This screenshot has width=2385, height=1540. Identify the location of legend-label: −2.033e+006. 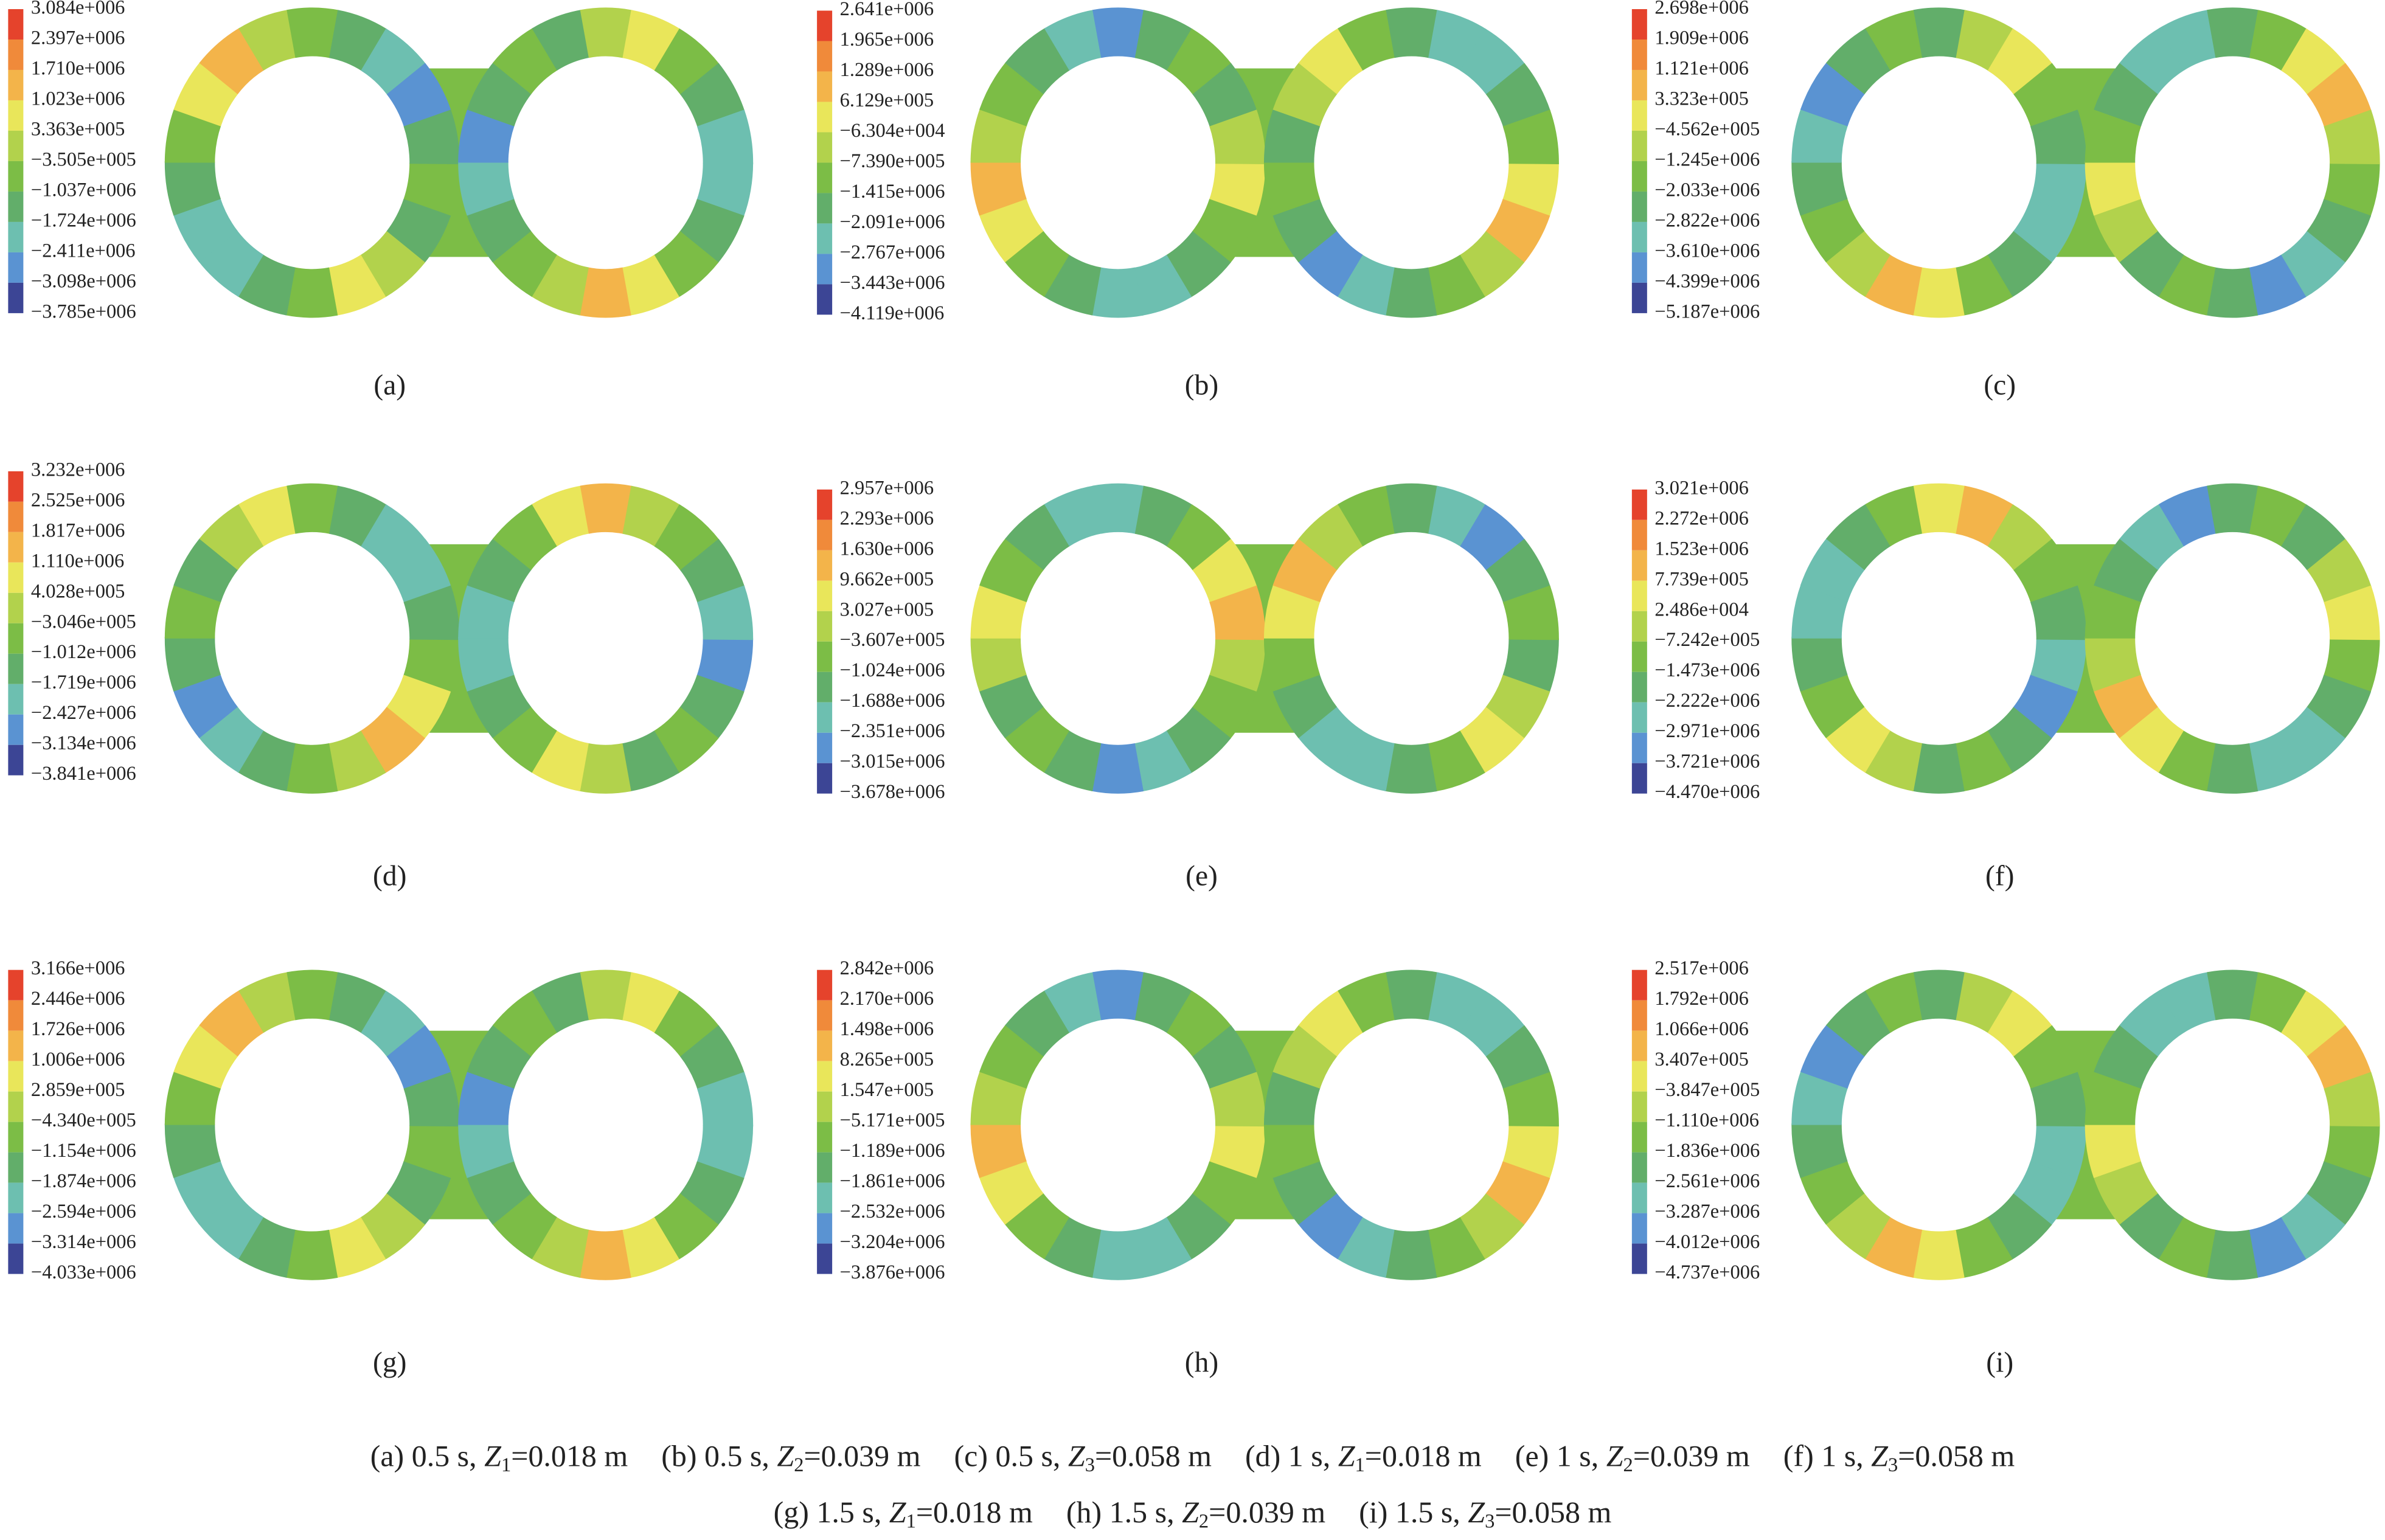
(1707, 190).